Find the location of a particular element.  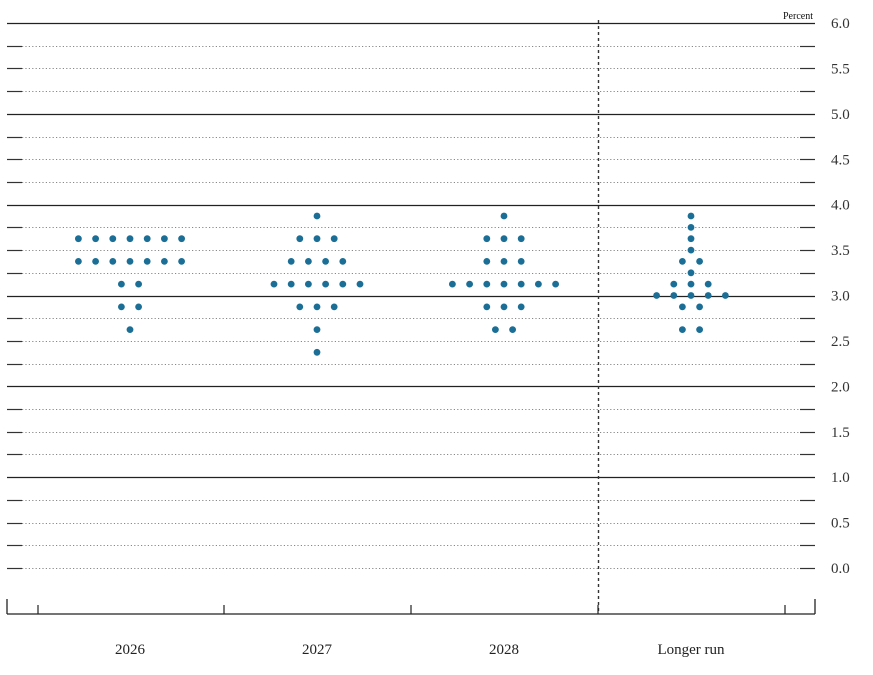

y-axis-unit-label: Percent is located at coordinates (798, 16).